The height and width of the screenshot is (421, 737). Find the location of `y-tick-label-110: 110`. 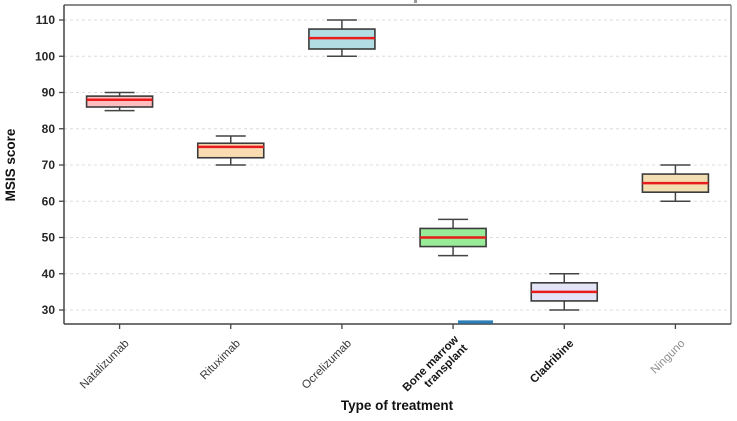

y-tick-label-110: 110 is located at coordinates (46, 20).